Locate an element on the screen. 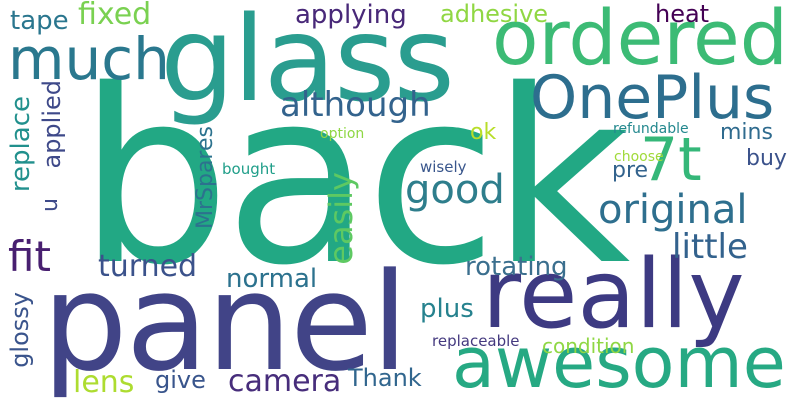 The image size is (800, 400). word-easily: easily is located at coordinates (341, 218).